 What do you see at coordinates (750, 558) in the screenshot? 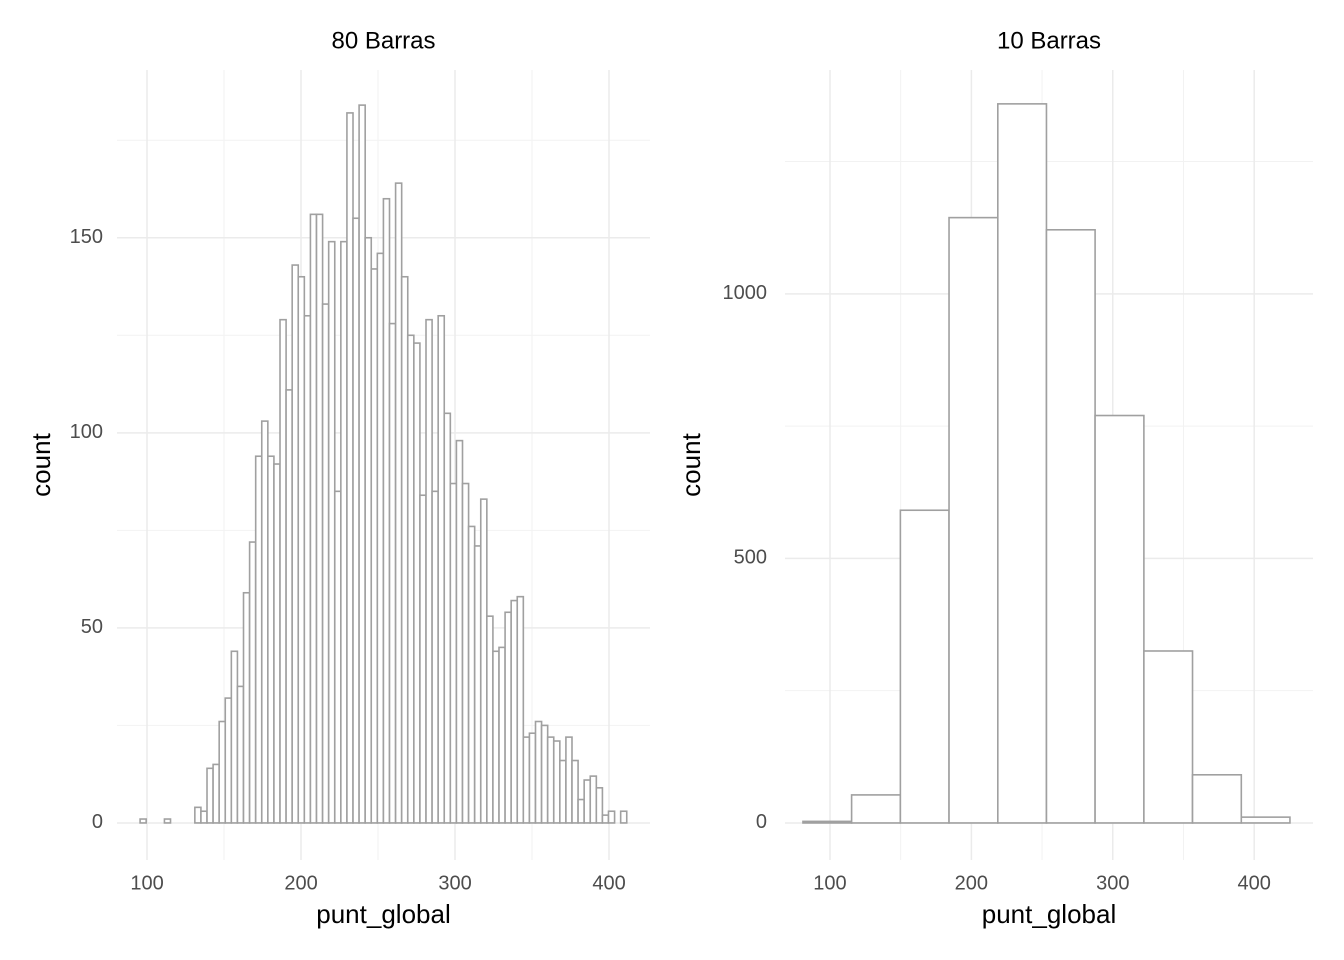
I see `y-tick-label: 500` at bounding box center [750, 558].